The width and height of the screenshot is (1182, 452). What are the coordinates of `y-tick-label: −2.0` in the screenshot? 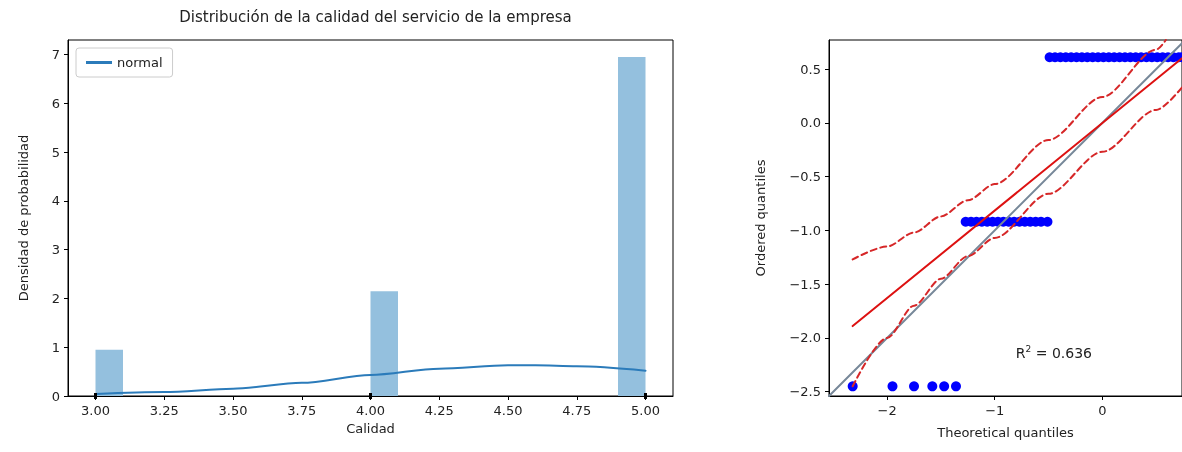 It's located at (805, 338).